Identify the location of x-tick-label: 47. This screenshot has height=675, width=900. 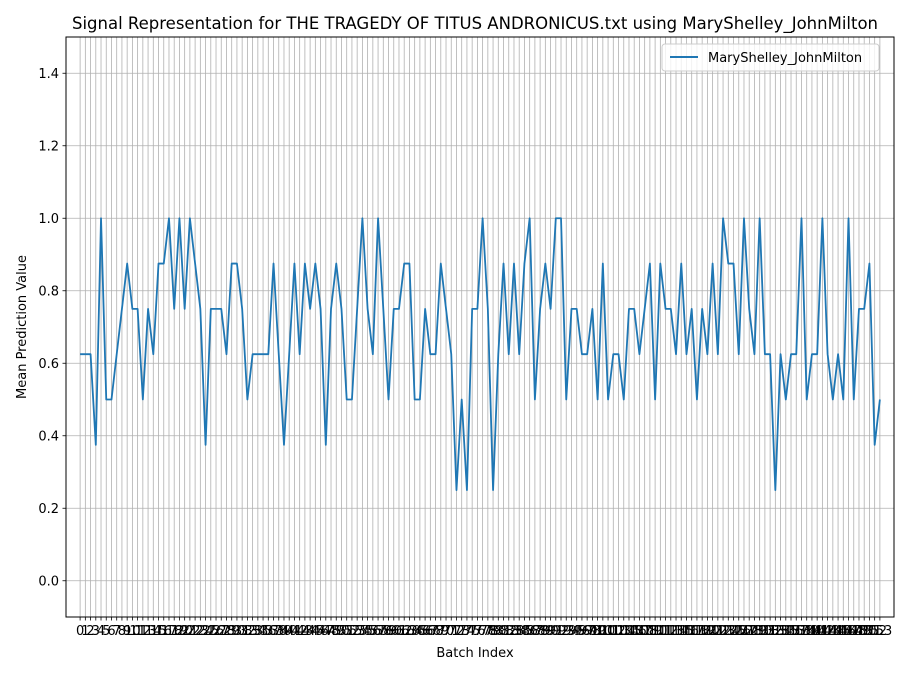
(326, 631).